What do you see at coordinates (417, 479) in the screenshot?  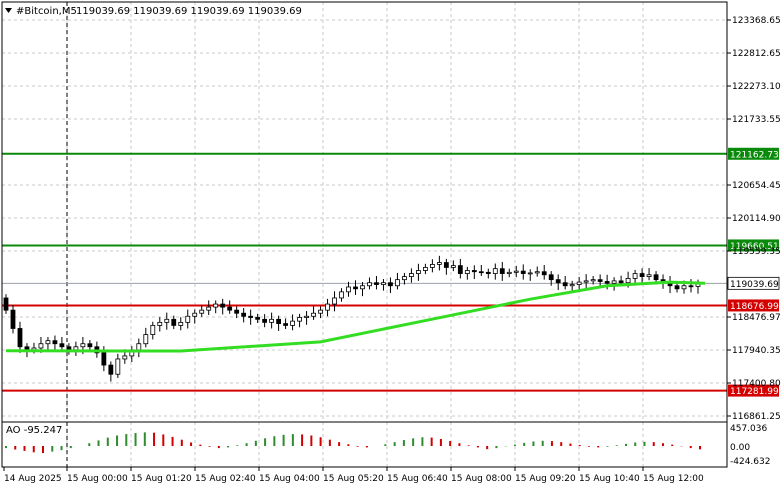 I see `time-axis-label: 15 Aug 06:40` at bounding box center [417, 479].